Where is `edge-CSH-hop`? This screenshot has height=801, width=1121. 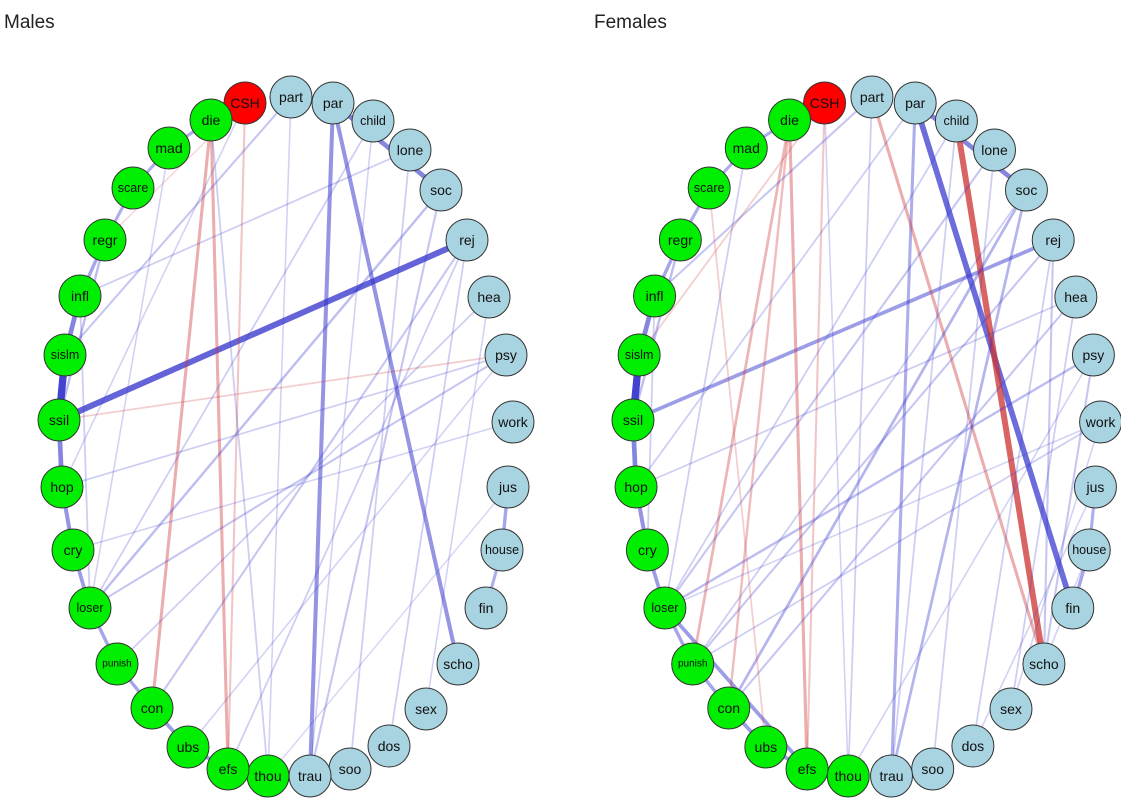 edge-CSH-hop is located at coordinates (153, 295).